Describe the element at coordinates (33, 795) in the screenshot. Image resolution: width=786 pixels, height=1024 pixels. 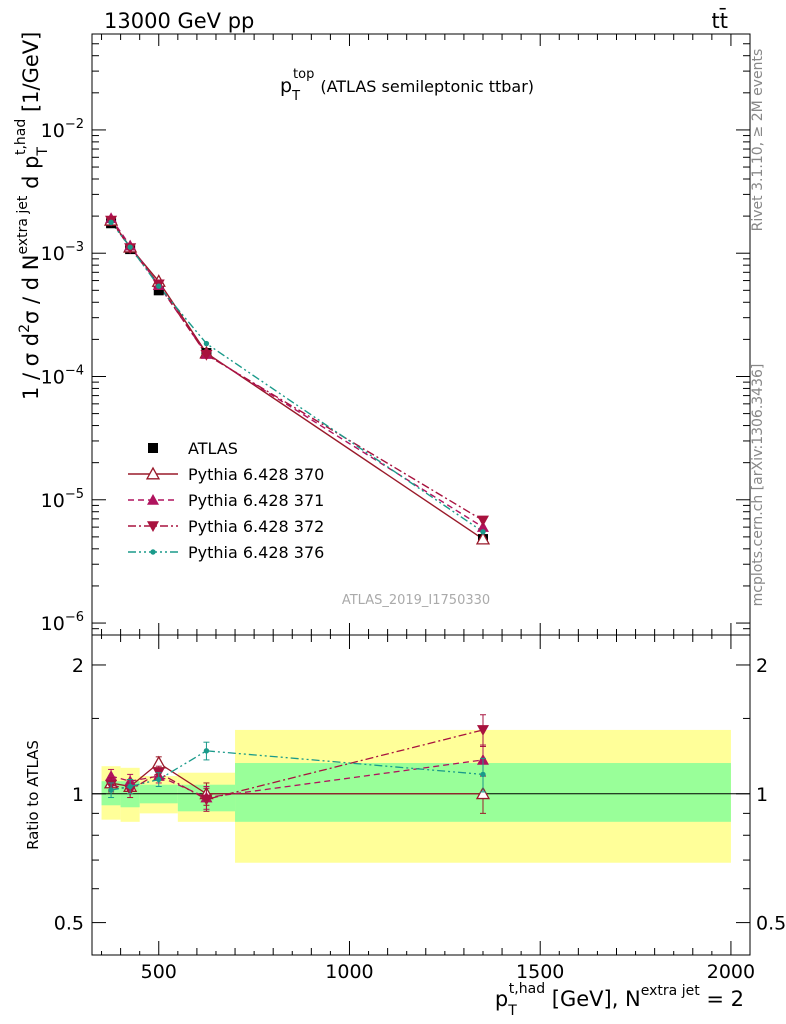
I see `ratio-y-axis-label: Ratio to ATLAS` at that location.